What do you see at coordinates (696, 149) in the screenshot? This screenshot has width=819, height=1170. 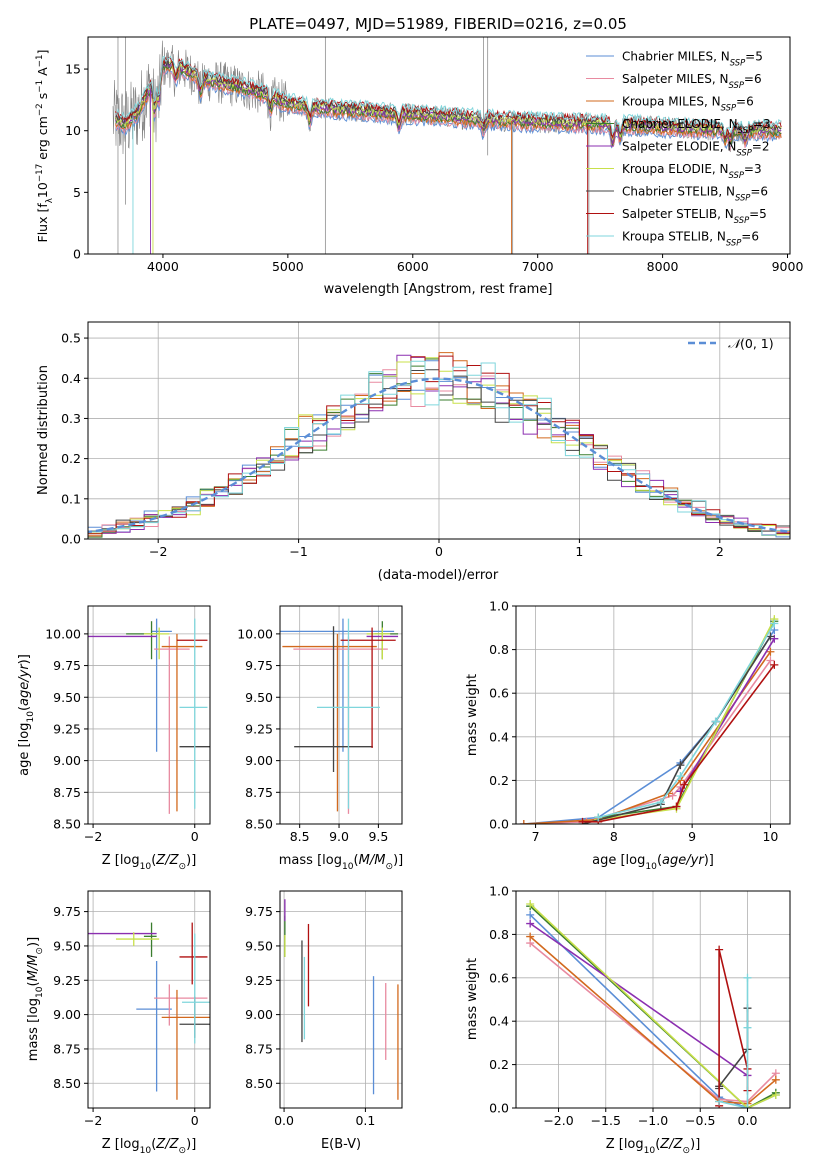 I see `legend-label: Salpeter ELODIE, NSSP=2` at bounding box center [696, 149].